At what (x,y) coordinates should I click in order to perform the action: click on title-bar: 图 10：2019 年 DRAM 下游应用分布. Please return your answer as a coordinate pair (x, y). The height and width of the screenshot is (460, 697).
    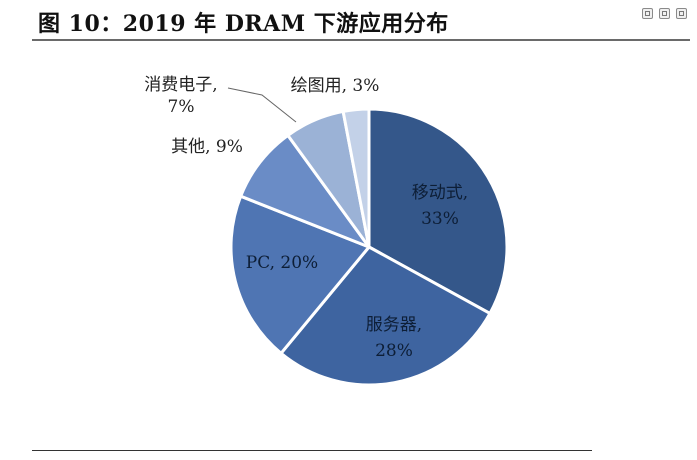
    Looking at the image, I should click on (348, 20).